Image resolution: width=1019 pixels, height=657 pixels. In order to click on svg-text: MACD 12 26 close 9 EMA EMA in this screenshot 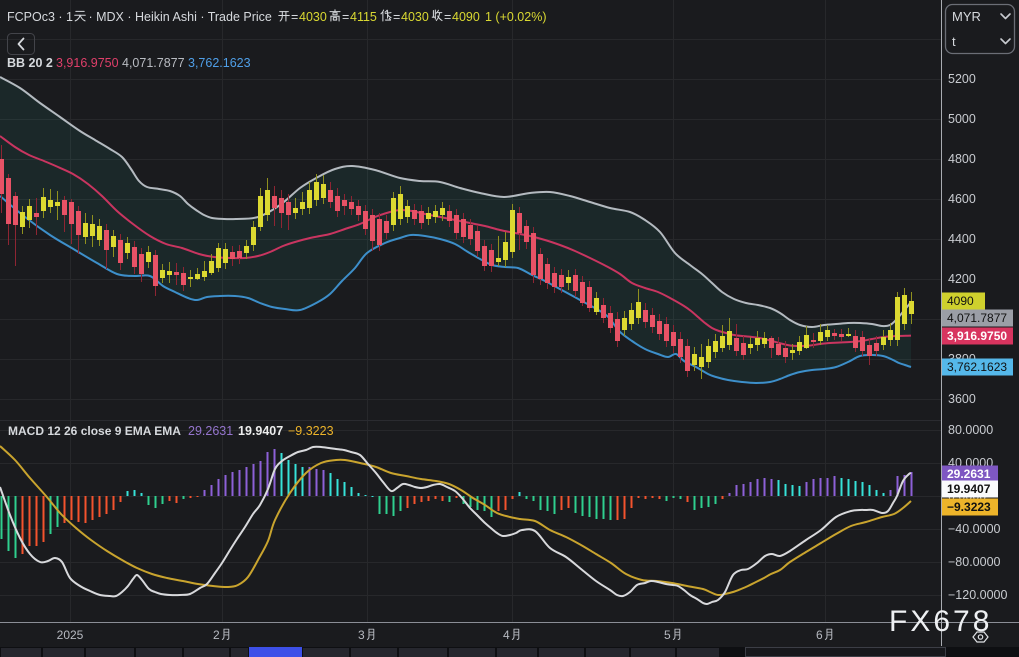, I will do `click(94, 431)`.